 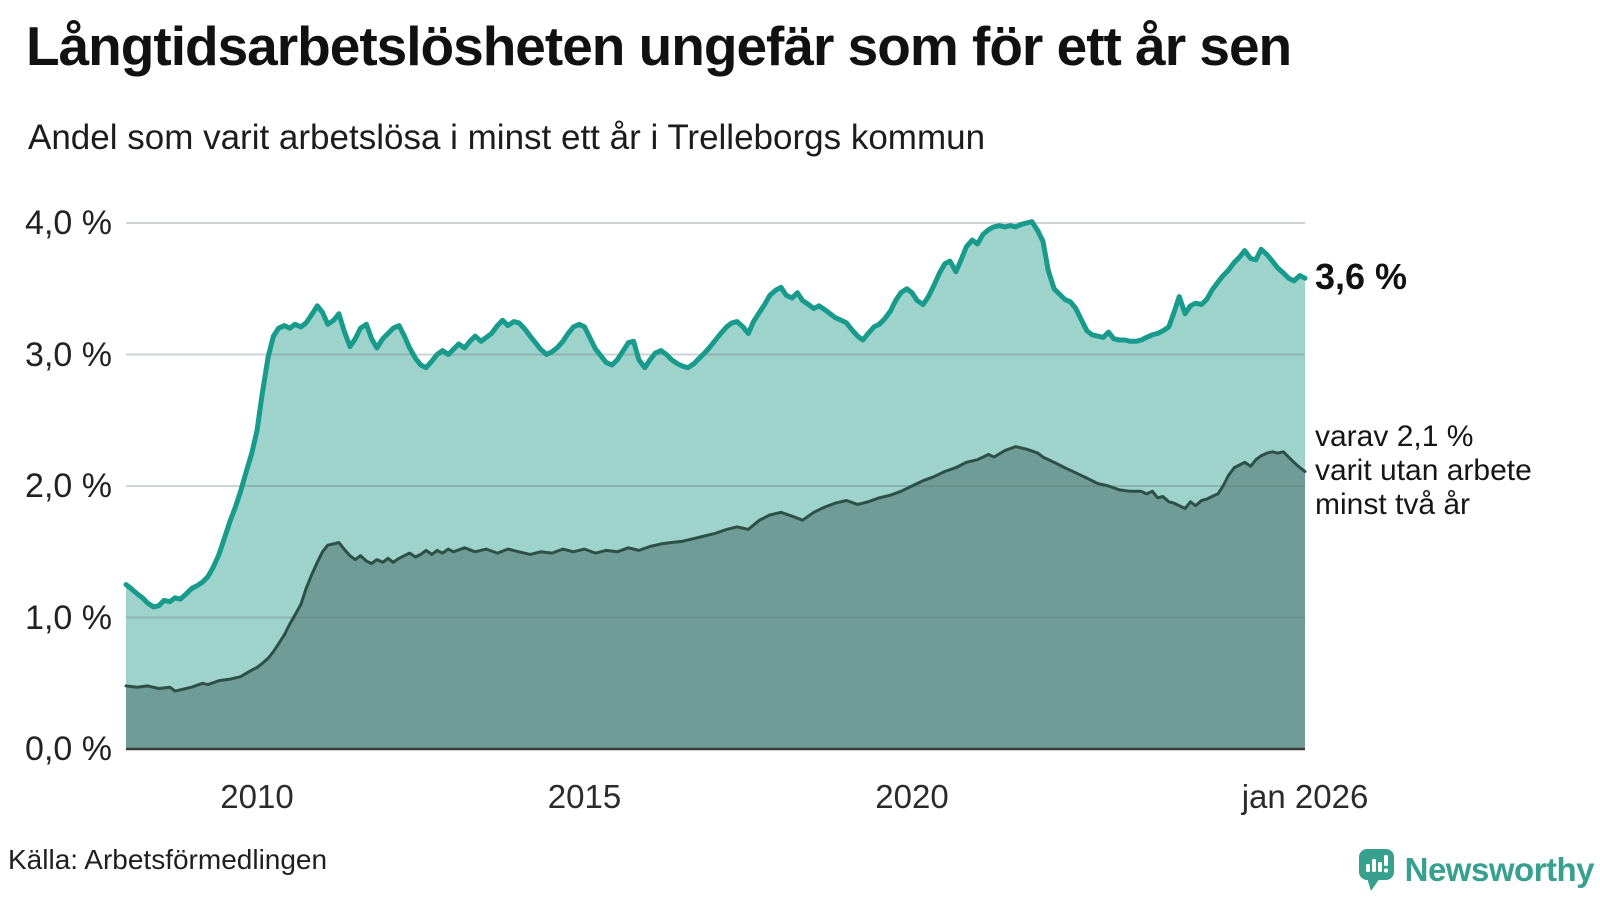 What do you see at coordinates (1376, 870) in the screenshot?
I see `newsworthy-logo-icon` at bounding box center [1376, 870].